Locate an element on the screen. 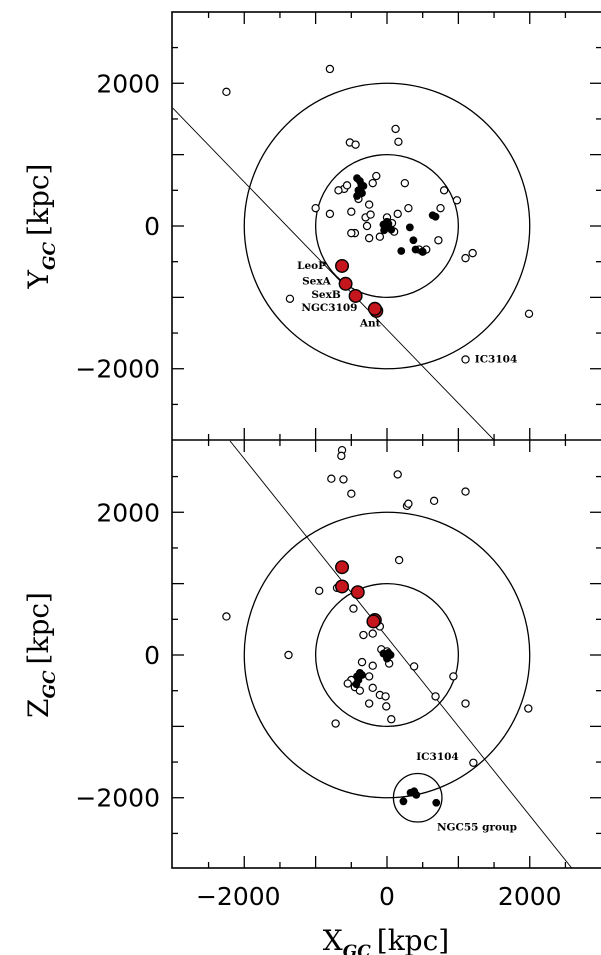 This screenshot has height=955, width=601. x-tick-label: 0 is located at coordinates (387, 896).